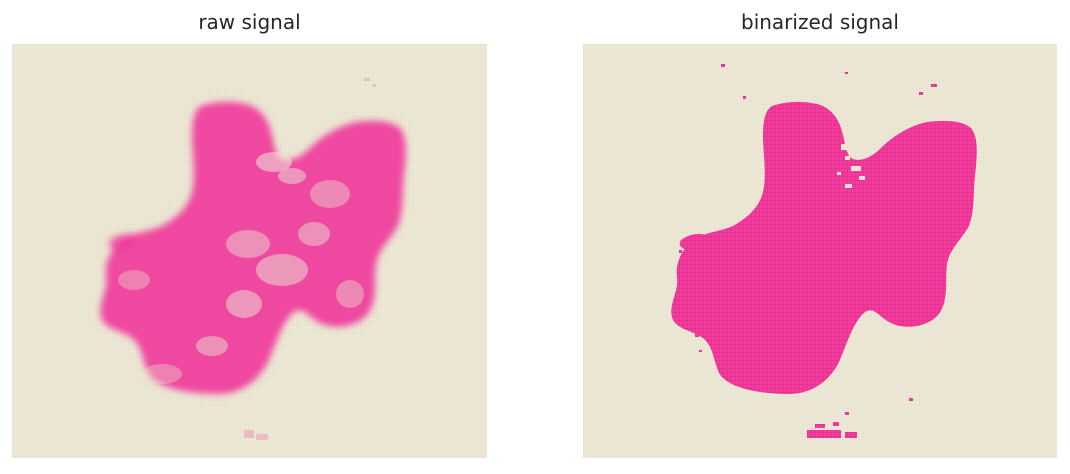 Image resolution: width=1070 pixels, height=474 pixels. What do you see at coordinates (249, 22) in the screenshot?
I see `raw-signal-title: raw signal` at bounding box center [249, 22].